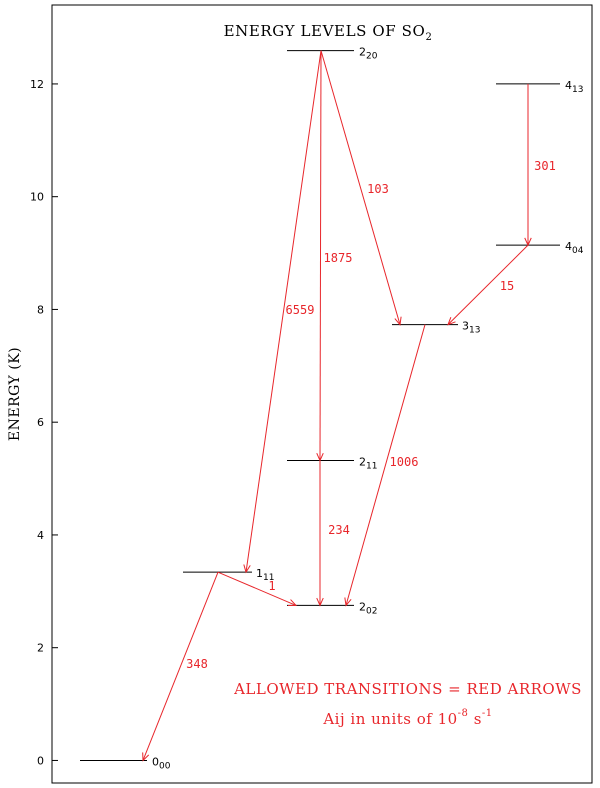 The height and width of the screenshot is (788, 600). Describe the element at coordinates (265, 575) in the screenshot. I see `level-label-111: 111` at that location.